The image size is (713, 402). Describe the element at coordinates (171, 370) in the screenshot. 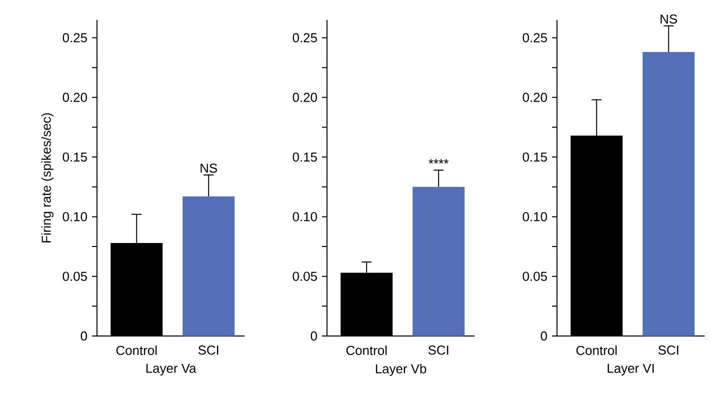

I see `x-axis-title: Layer Va` at that location.